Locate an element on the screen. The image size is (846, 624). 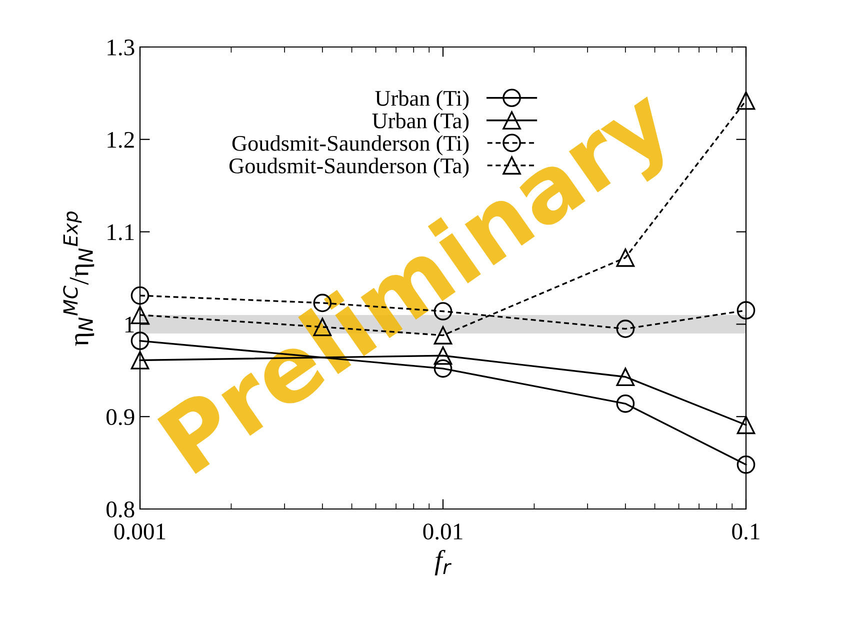
y-tick-label: 1.3 is located at coordinates (121, 48).